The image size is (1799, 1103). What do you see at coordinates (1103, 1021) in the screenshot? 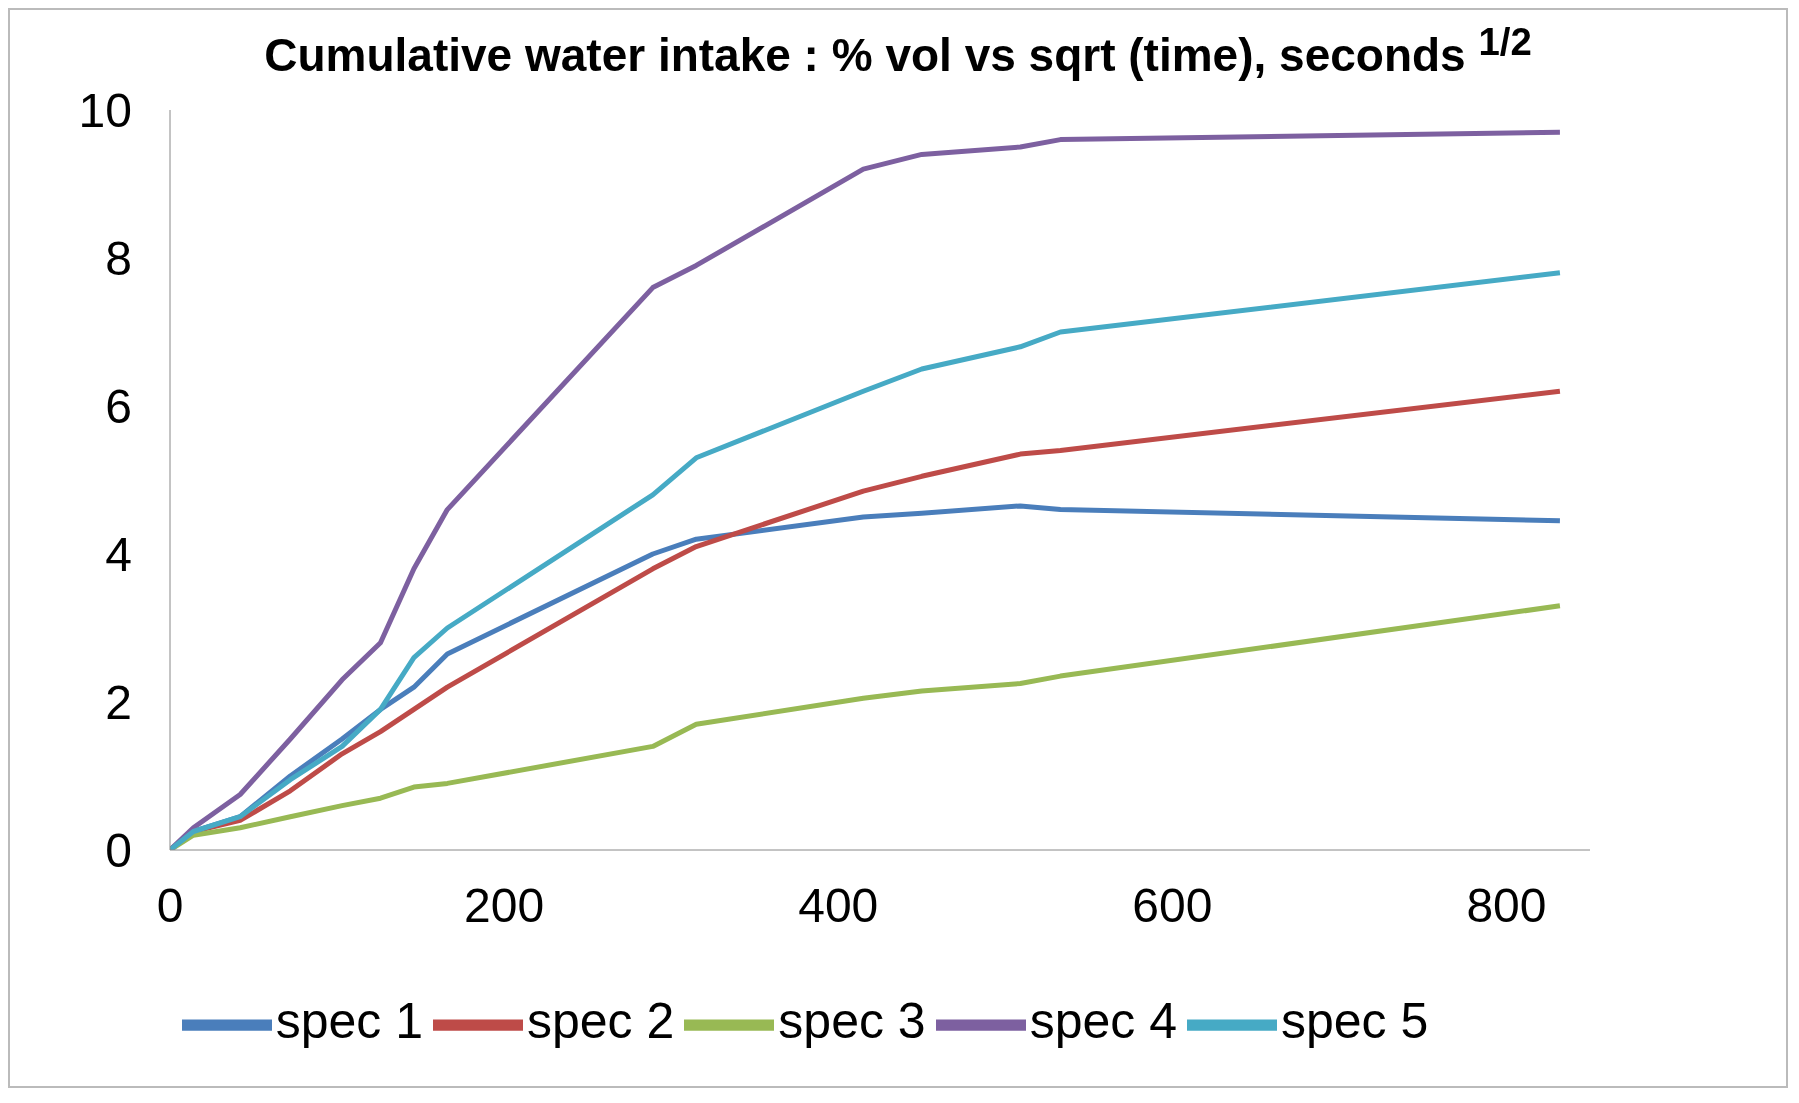
I see `legend-label: spec 4` at bounding box center [1103, 1021].